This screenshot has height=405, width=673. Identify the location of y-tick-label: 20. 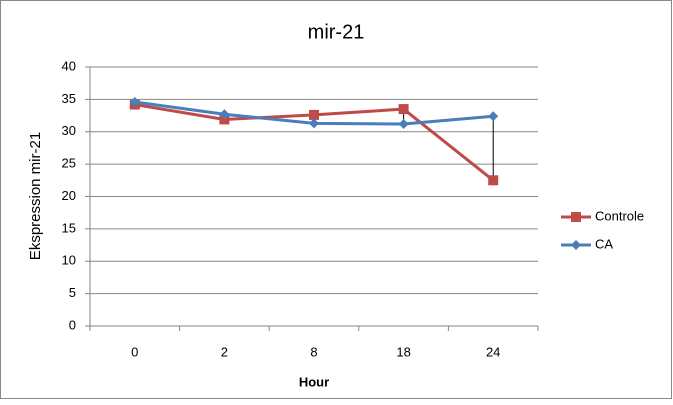
(69, 195).